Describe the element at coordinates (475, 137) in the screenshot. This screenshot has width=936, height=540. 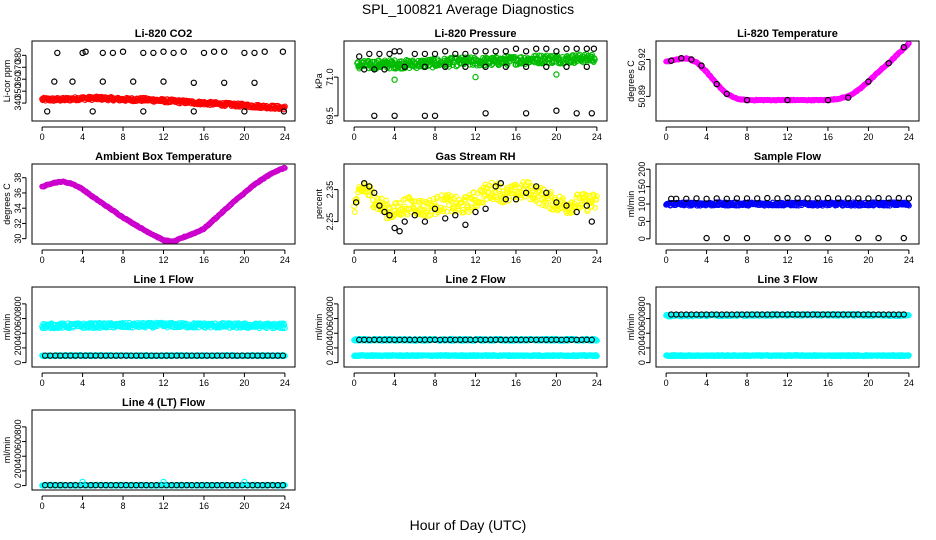
I see `x-tick-label: 12` at that location.